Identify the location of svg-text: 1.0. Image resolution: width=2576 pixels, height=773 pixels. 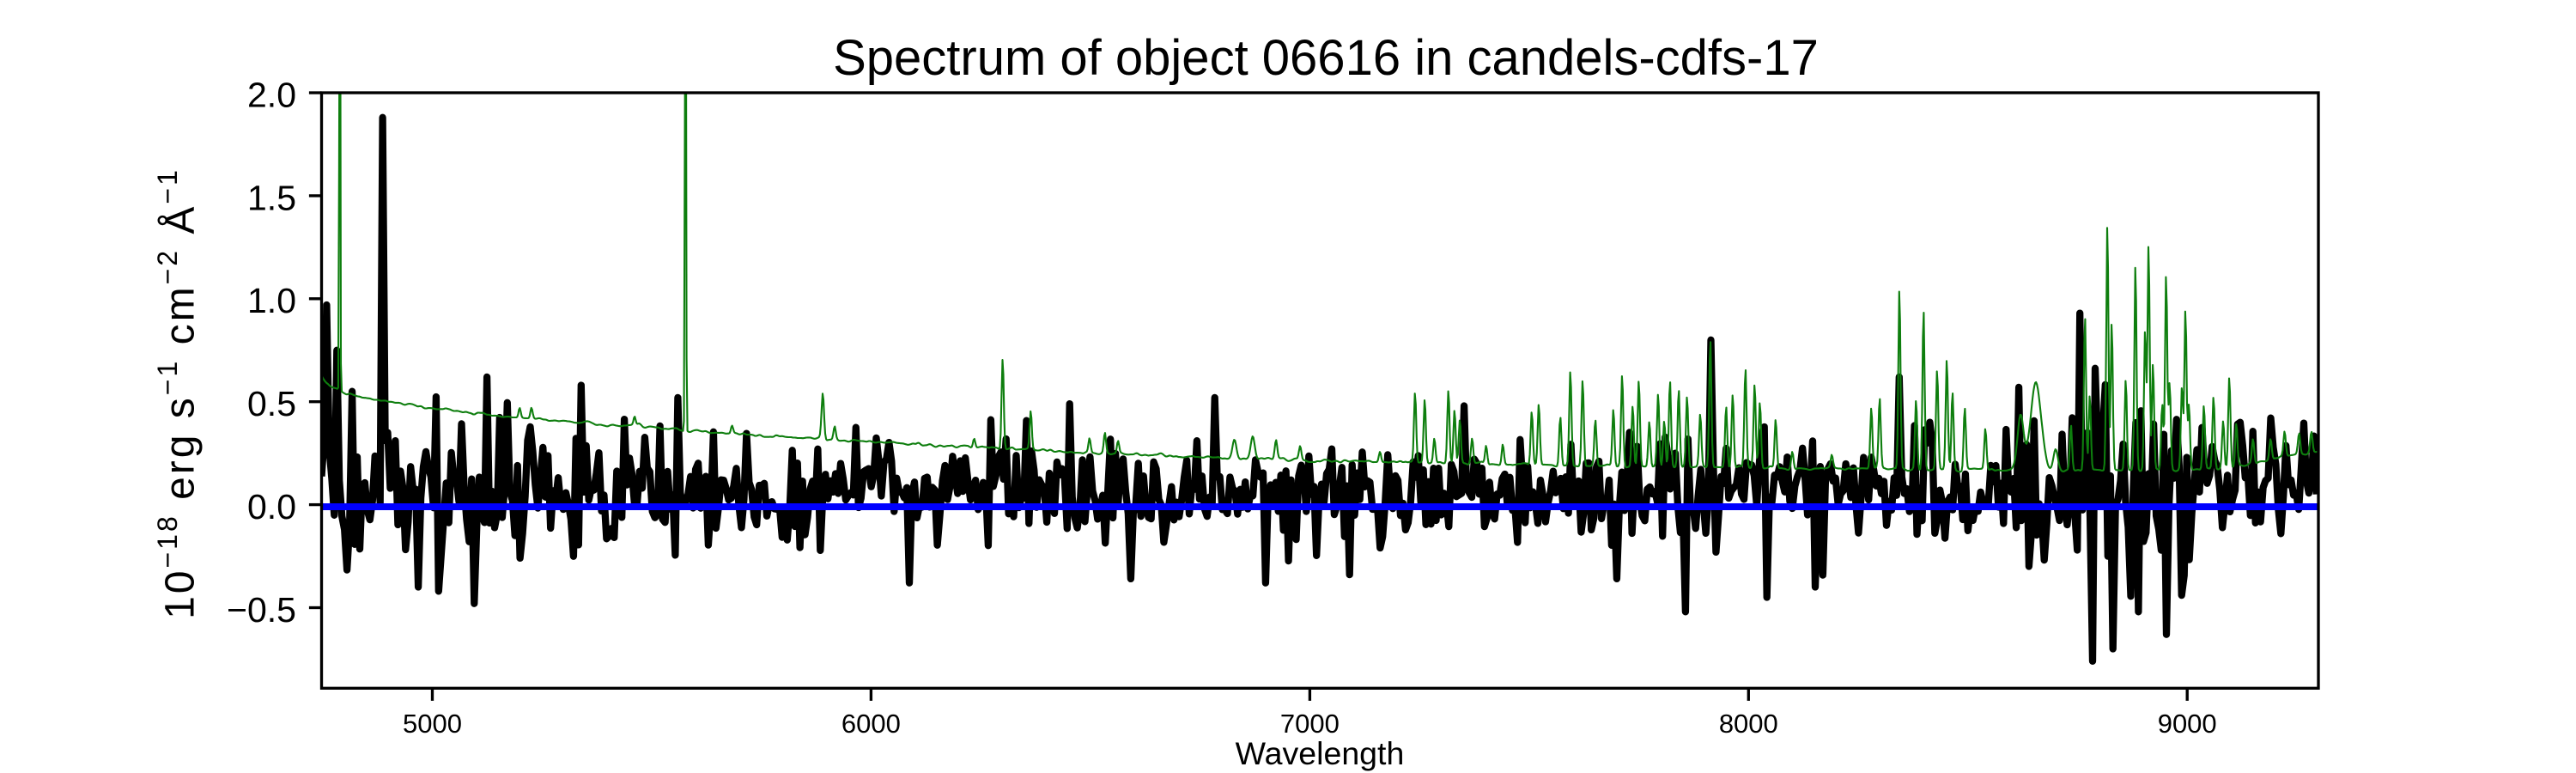
(271, 300).